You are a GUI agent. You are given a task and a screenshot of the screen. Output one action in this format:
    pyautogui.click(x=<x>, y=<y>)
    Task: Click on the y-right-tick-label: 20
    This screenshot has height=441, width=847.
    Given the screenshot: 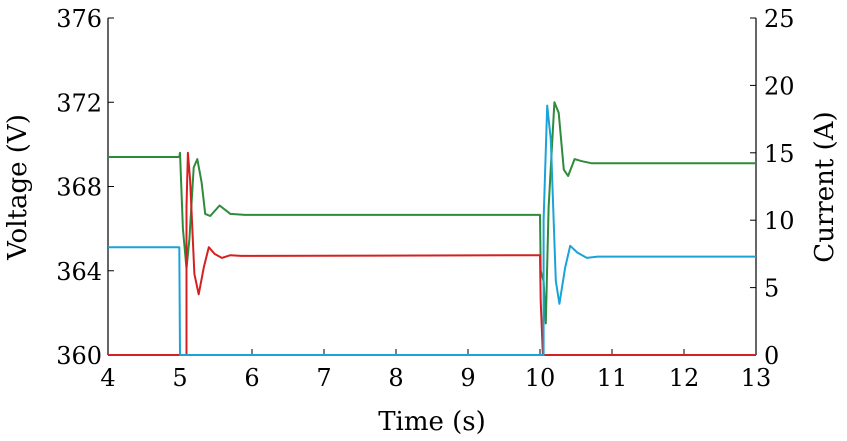 What is the action you would take?
    pyautogui.click(x=779, y=86)
    